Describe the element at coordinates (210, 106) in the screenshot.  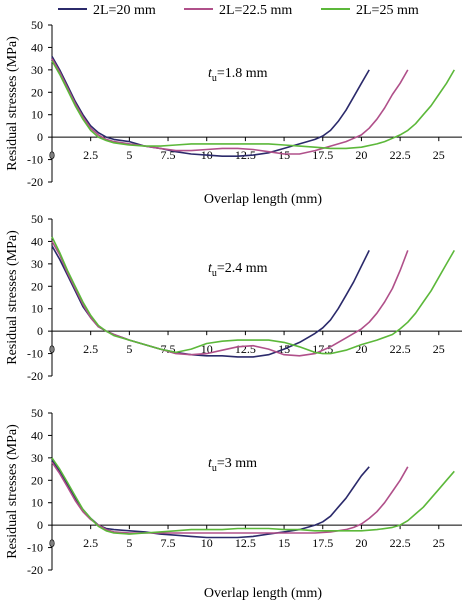
I see `series-line-2l-20-mm` at that location.